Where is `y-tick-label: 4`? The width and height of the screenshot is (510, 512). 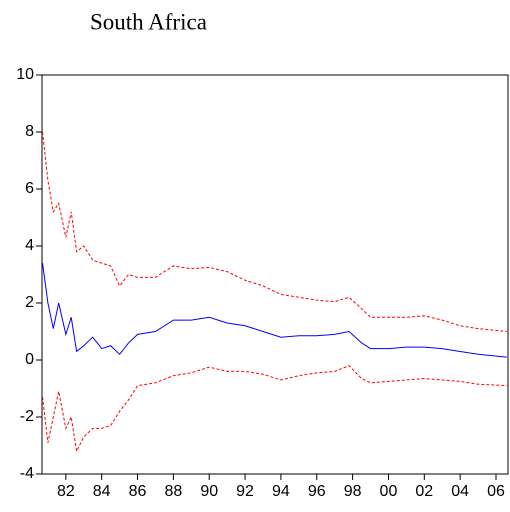 y-tick-label: 4 is located at coordinates (29, 245).